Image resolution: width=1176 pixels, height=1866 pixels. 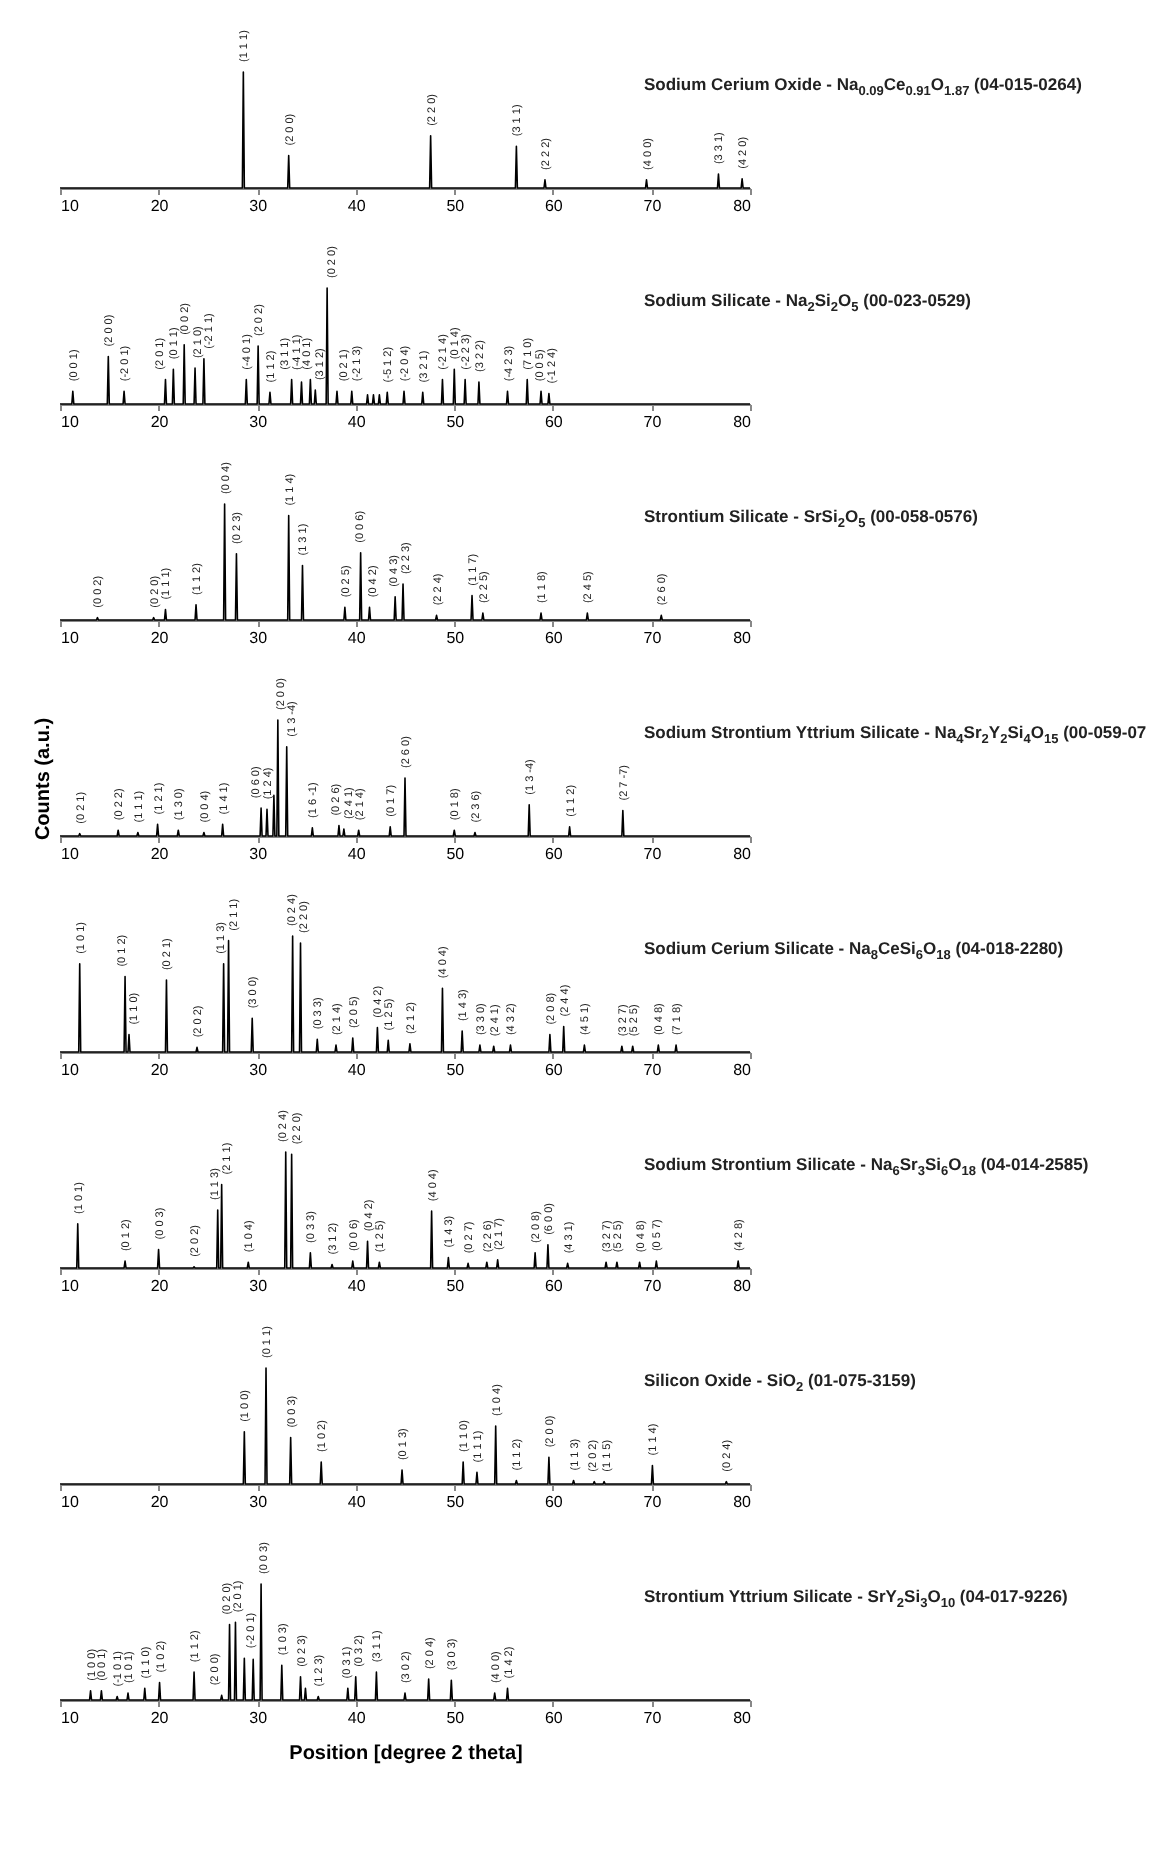 I want to click on chart-title: Sodium Strontium Yttrium Silicate - Na$_{4}$Sr$_{2}$Y$_{2}$Si$_{4}$O$_{15}$ (00-059-07, so click(x=895, y=735).